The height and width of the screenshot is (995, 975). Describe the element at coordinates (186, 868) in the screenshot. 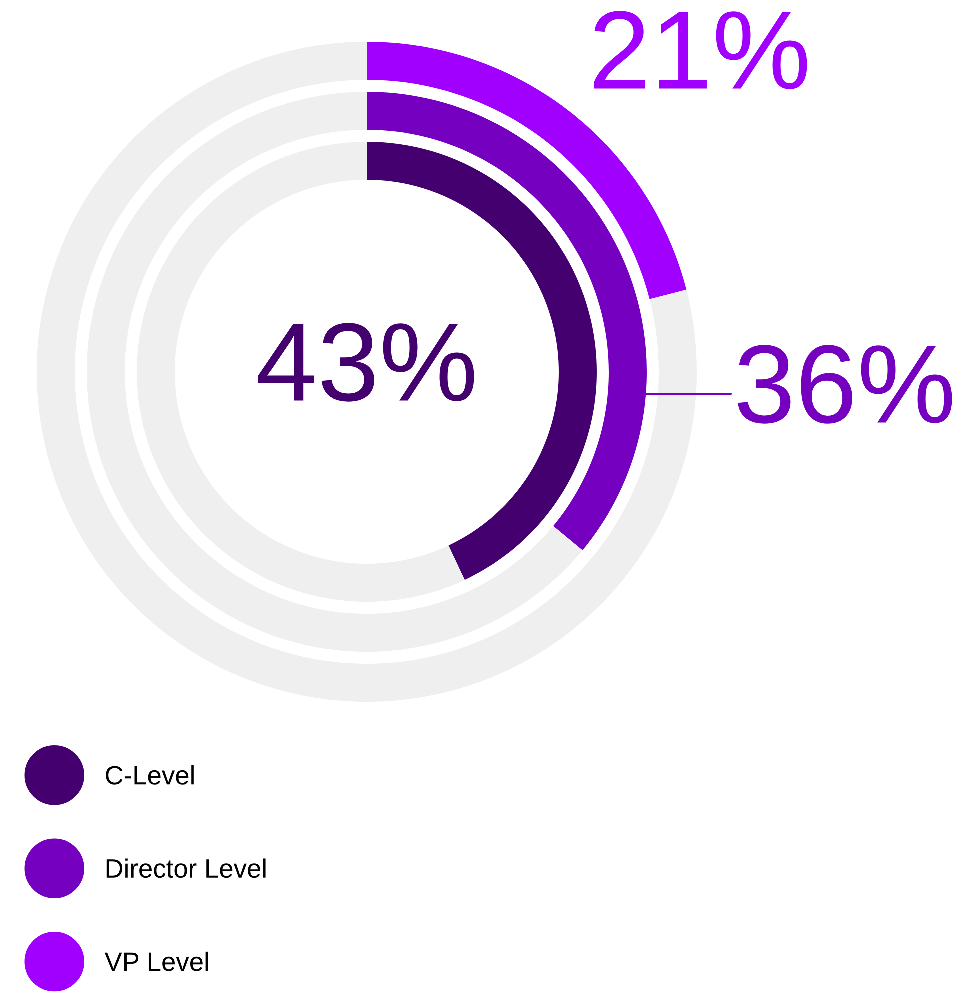

I see `legend-label: Director Level` at that location.